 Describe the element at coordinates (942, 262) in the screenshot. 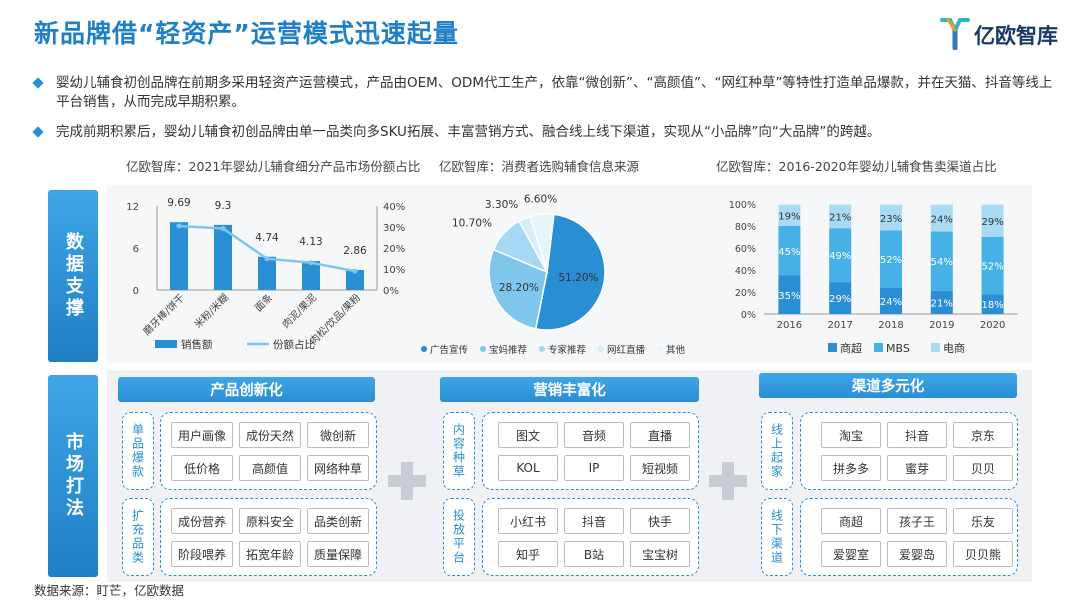

I see `data-label: 54%` at that location.